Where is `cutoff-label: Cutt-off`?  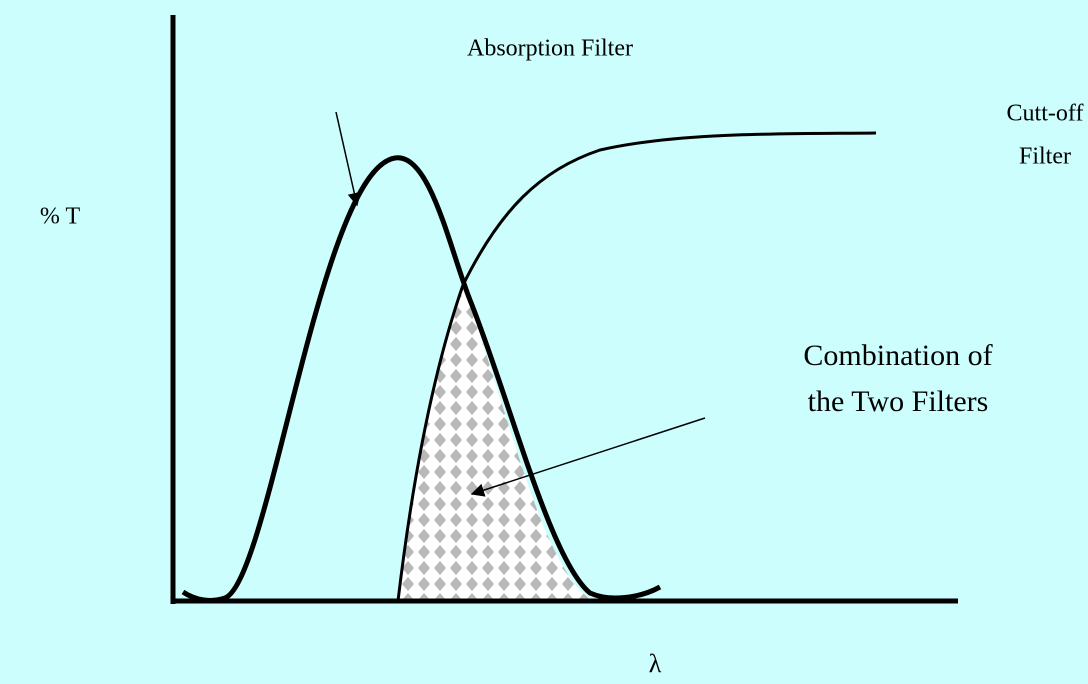
cutoff-label: Cutt-off is located at coordinates (1045, 114).